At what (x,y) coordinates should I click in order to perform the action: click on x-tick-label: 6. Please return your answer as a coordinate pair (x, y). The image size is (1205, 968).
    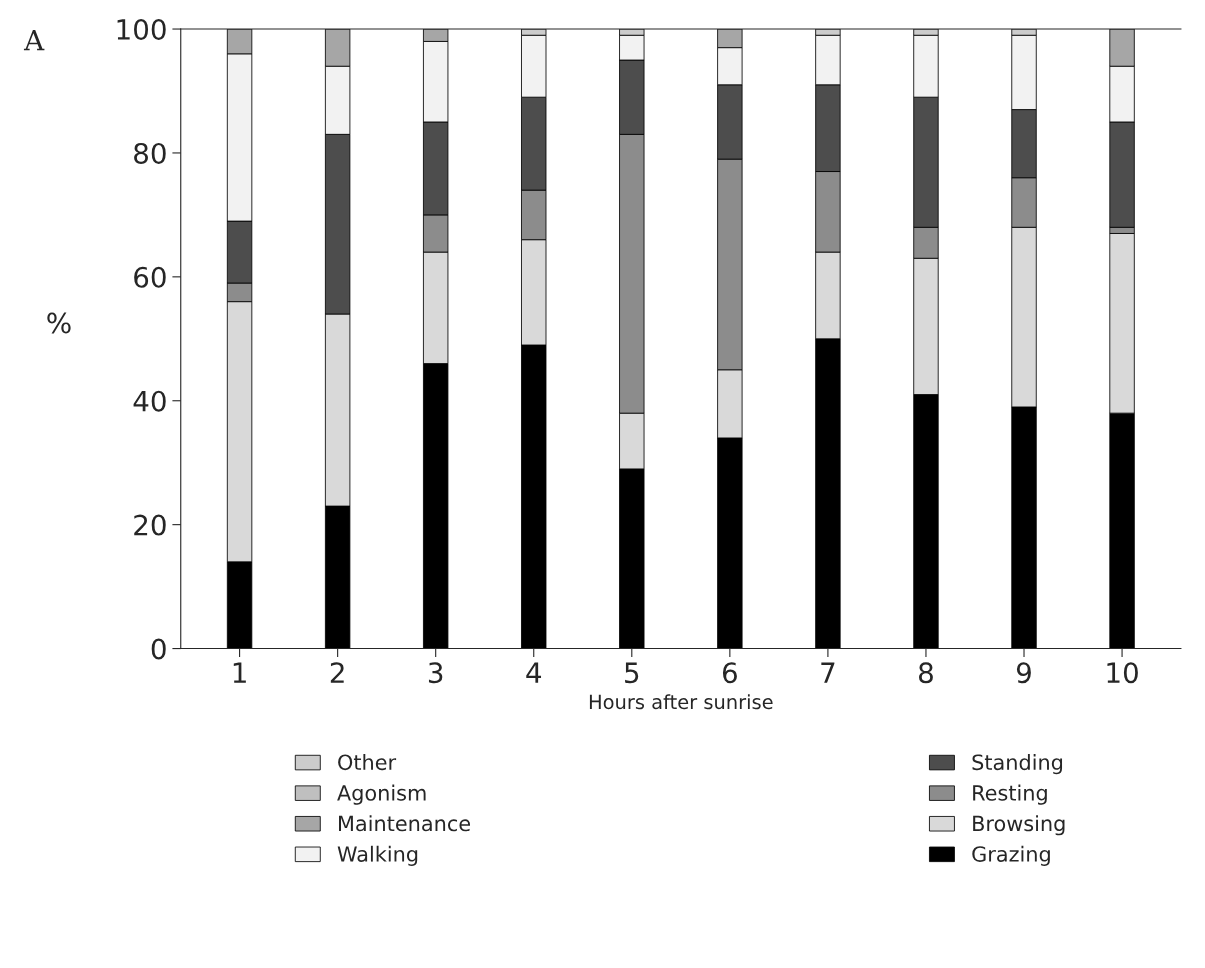
    Looking at the image, I should click on (729, 673).